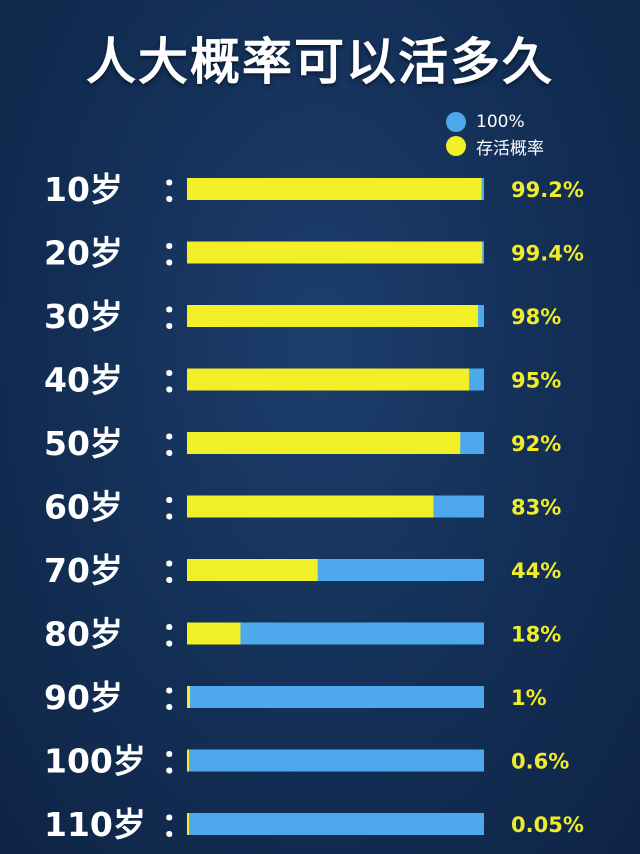 The width and height of the screenshot is (640, 854). What do you see at coordinates (83, 507) in the screenshot?
I see `category-label: 60岁` at bounding box center [83, 507].